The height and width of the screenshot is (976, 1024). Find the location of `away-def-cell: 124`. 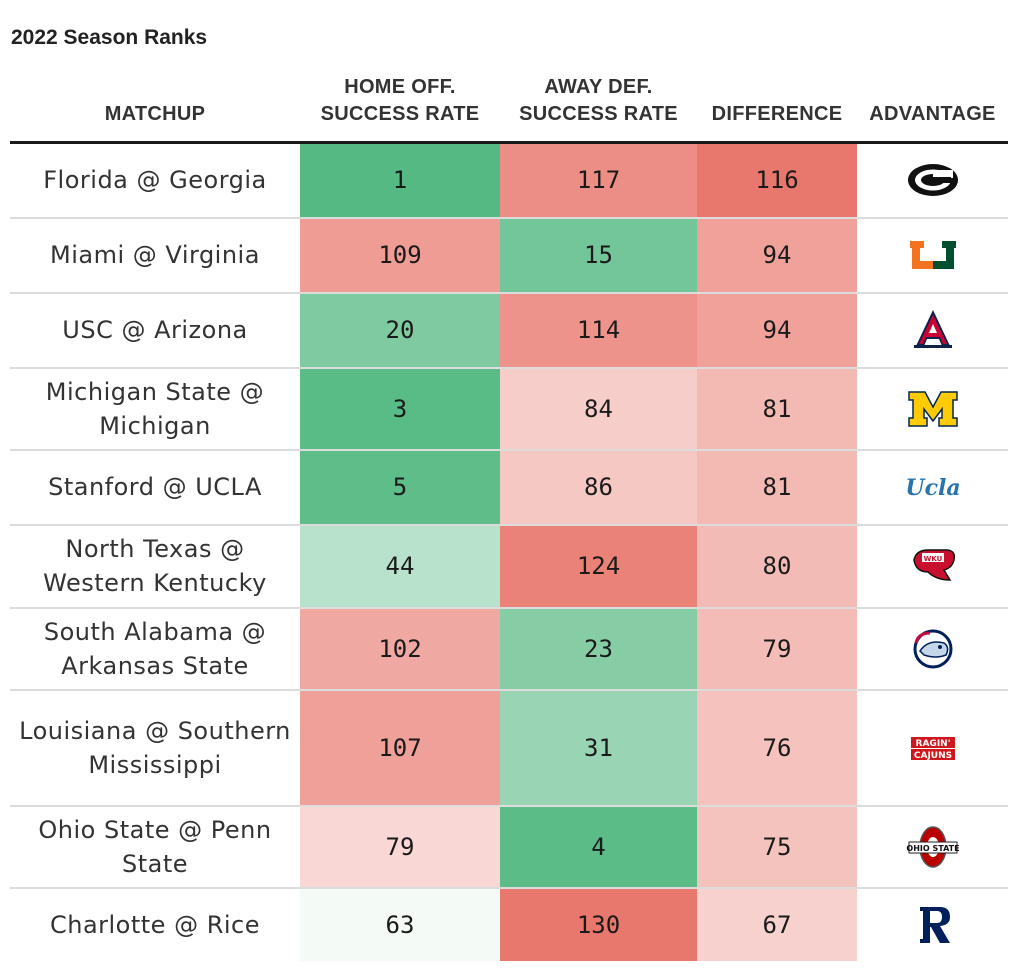

away-def-cell: 124 is located at coordinates (598, 565).